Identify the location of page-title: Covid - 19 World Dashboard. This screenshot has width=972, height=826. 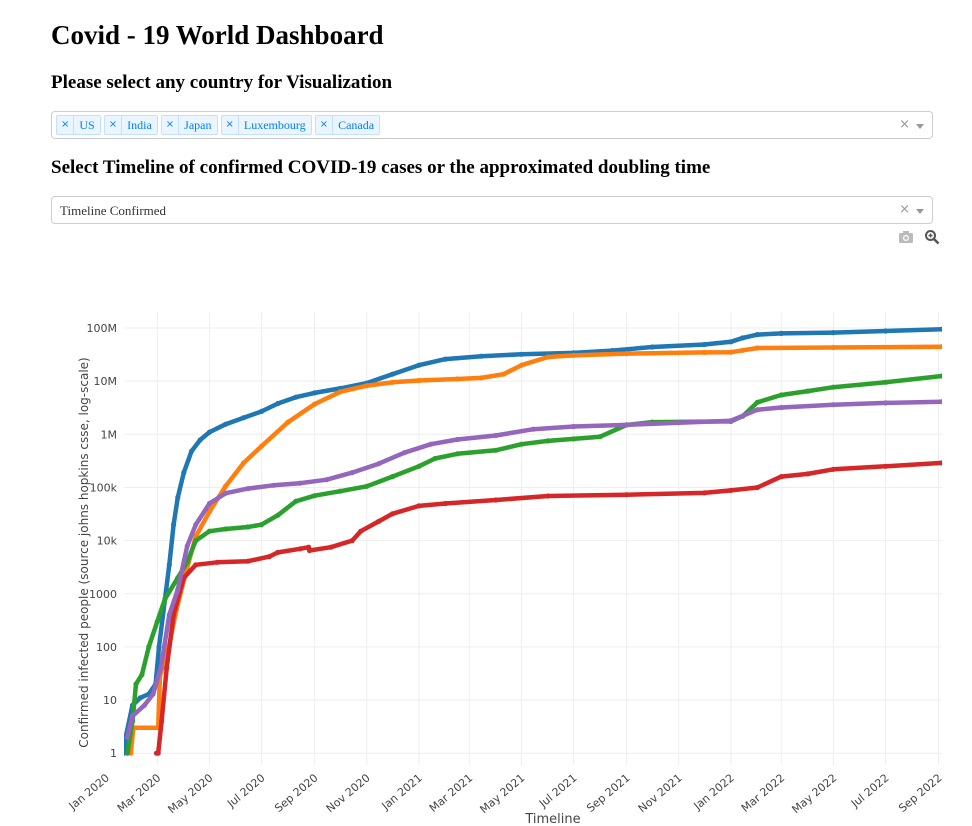
(217, 35).